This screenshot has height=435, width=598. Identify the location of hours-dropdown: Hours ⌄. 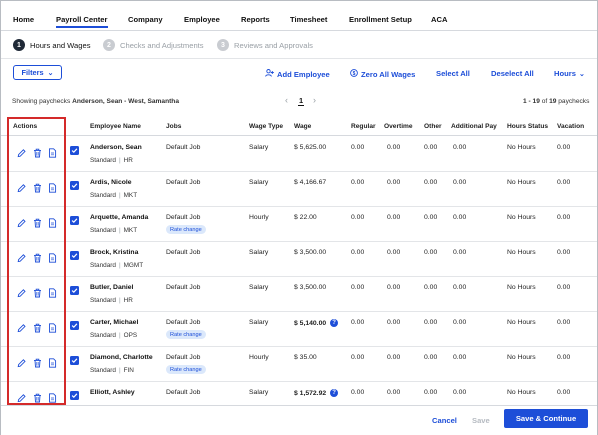
(569, 73).